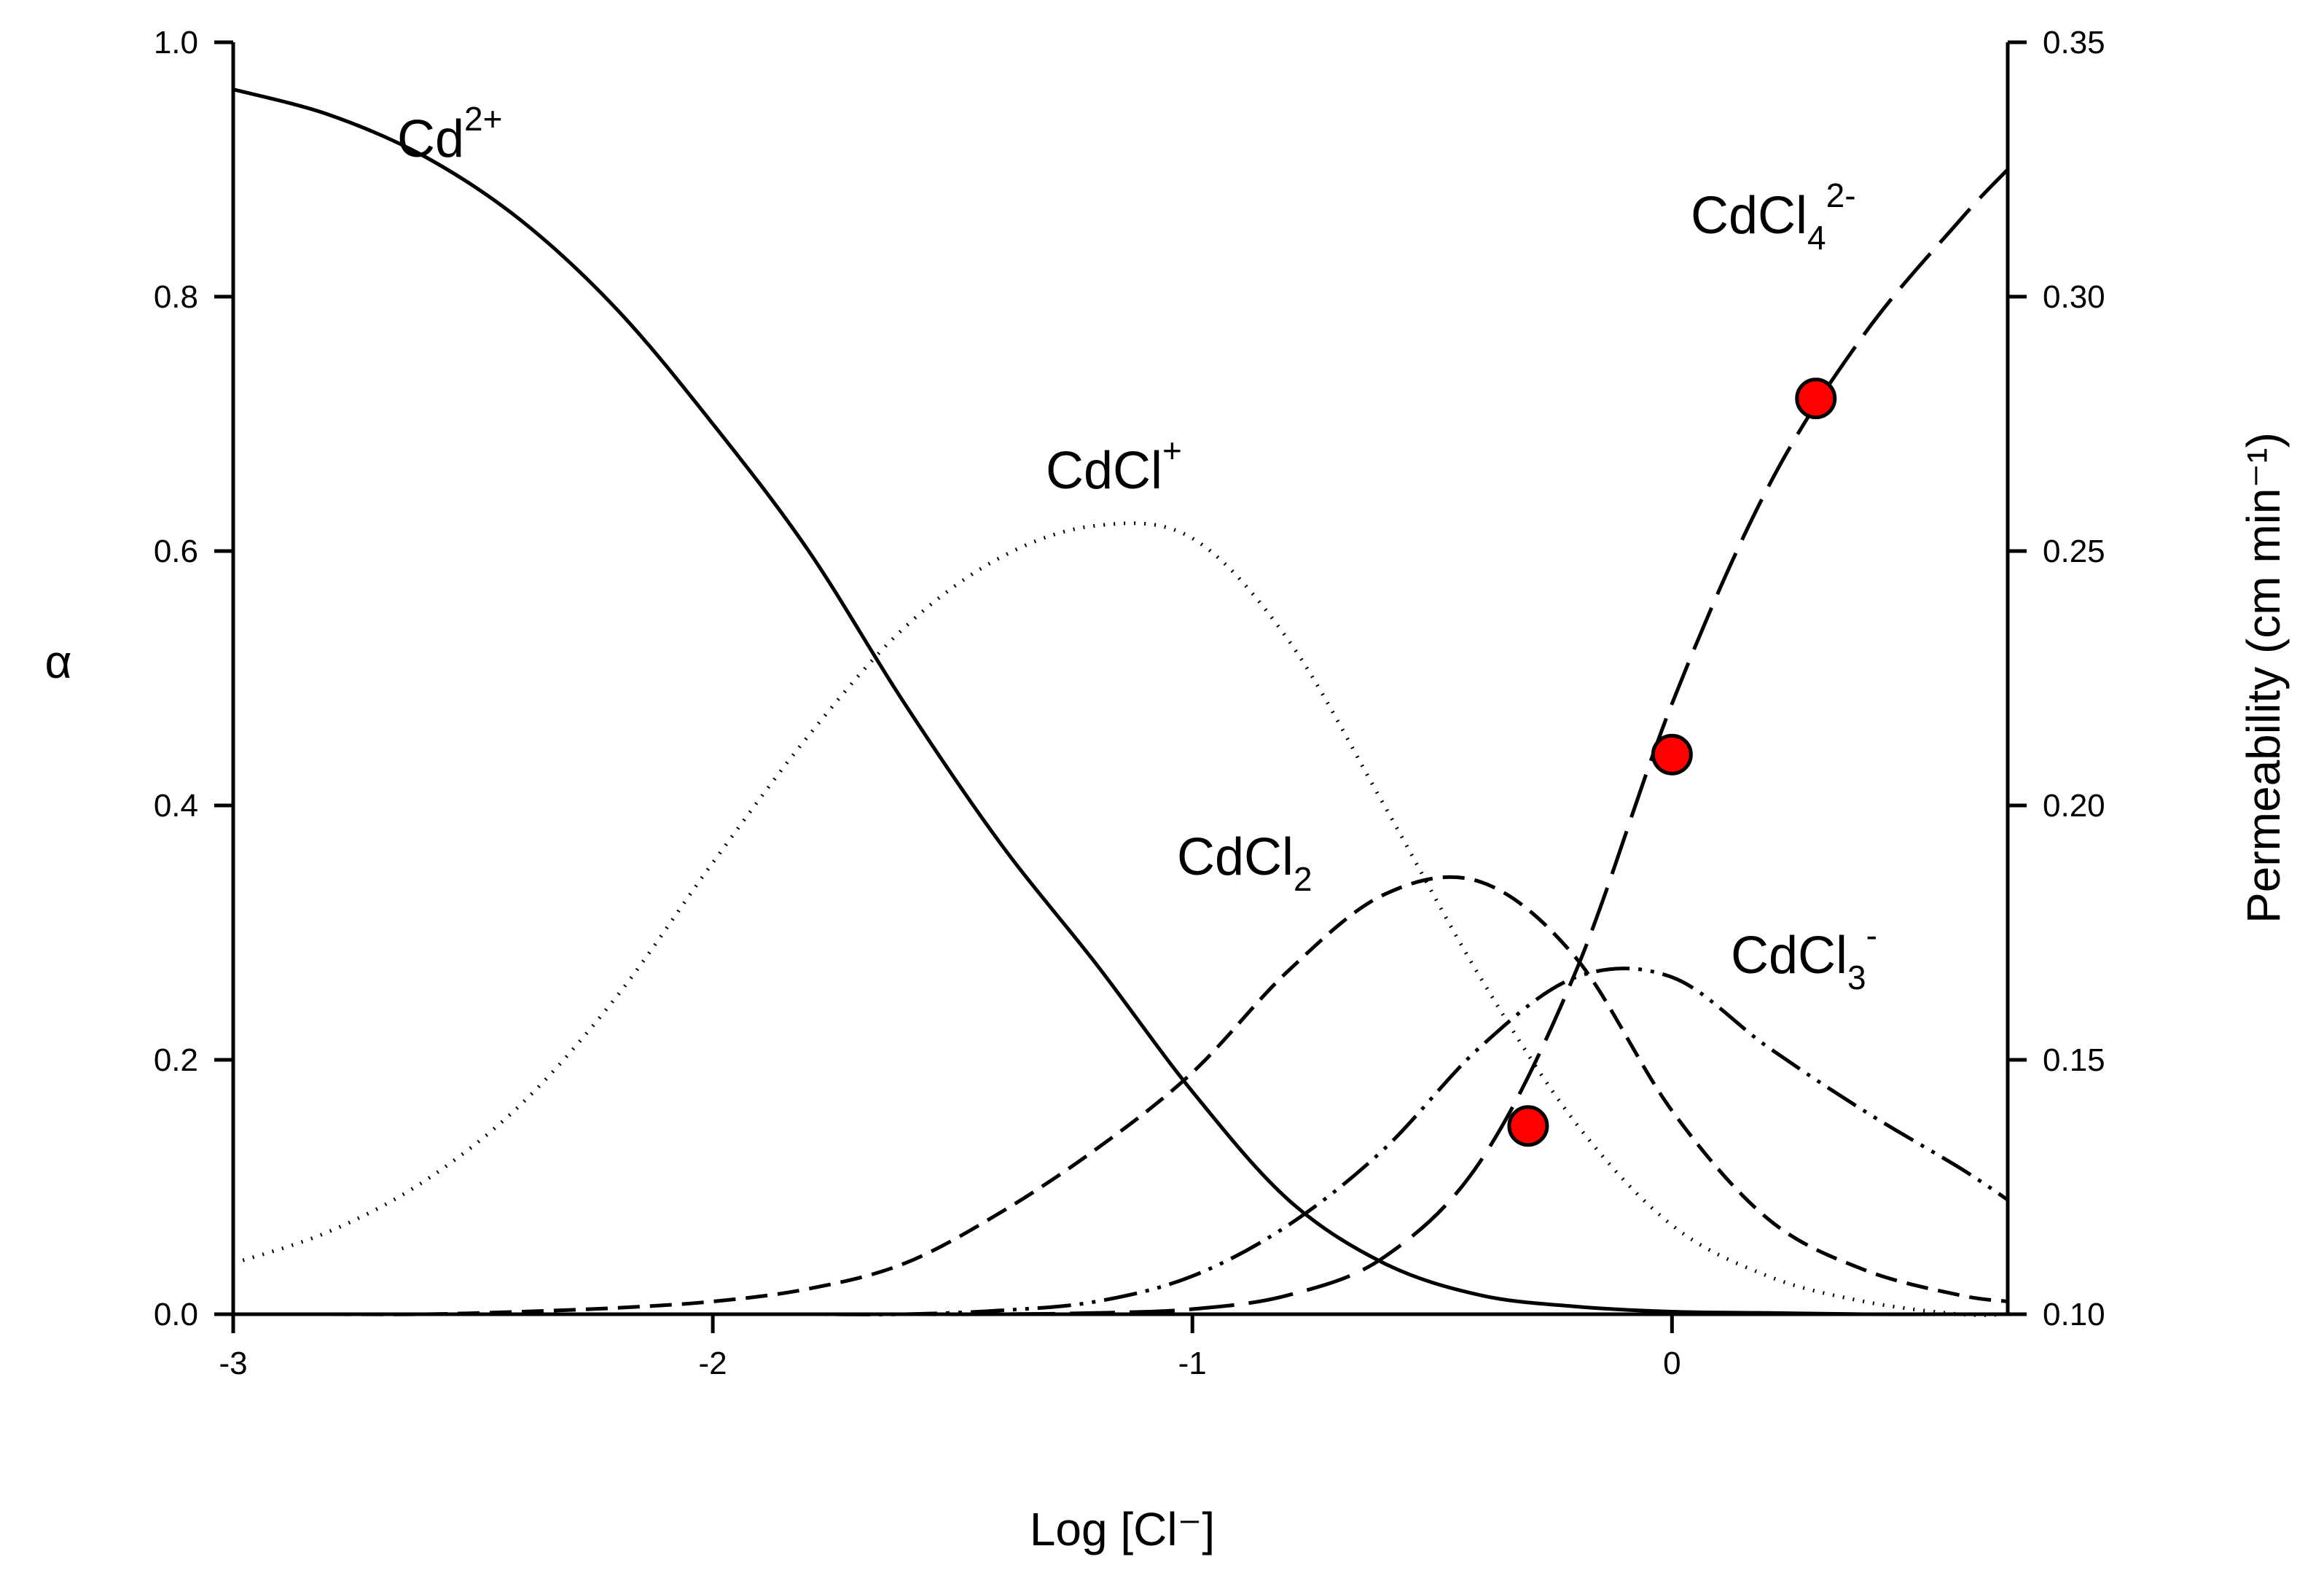 Image resolution: width=2324 pixels, height=1581 pixels. Describe the element at coordinates (2074, 297) in the screenshot. I see `y-right-tick-label: 0.30` at that location.